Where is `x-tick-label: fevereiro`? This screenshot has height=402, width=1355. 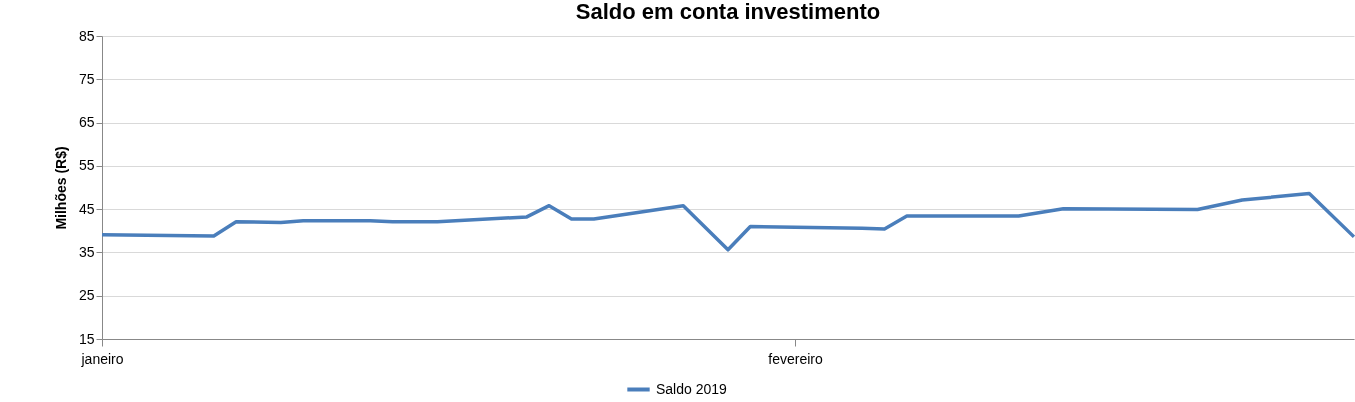 x-tick-label: fevereiro is located at coordinates (796, 358).